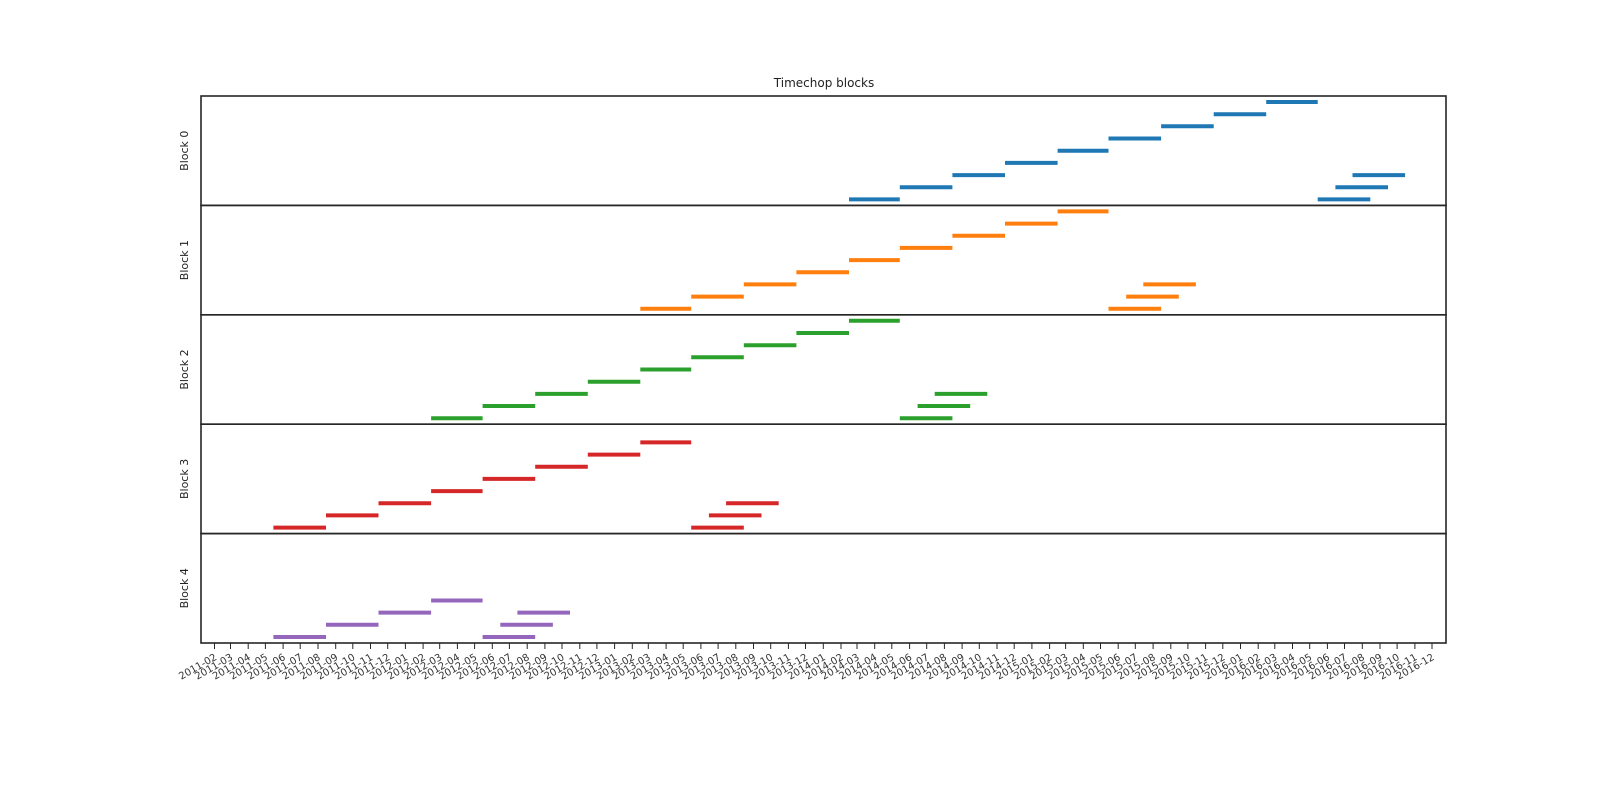 The image size is (1600, 800). Describe the element at coordinates (812, 260) in the screenshot. I see `block-panel-1: Block 1` at that location.